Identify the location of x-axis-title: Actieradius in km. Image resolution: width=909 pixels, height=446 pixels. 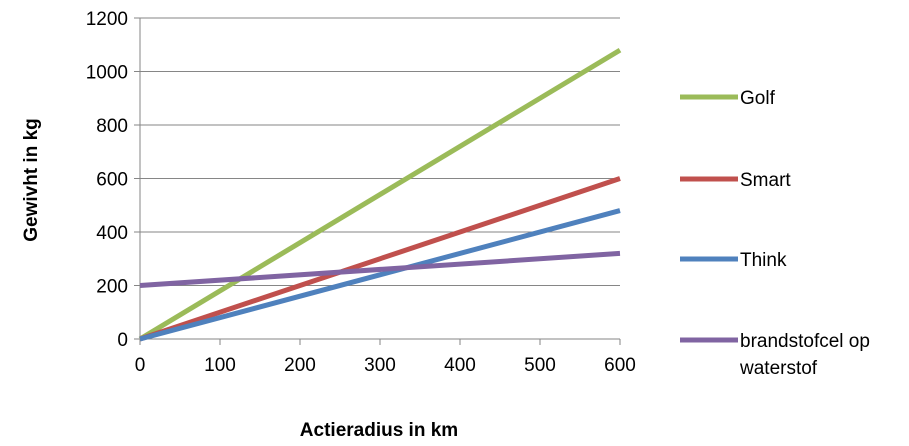
(379, 430).